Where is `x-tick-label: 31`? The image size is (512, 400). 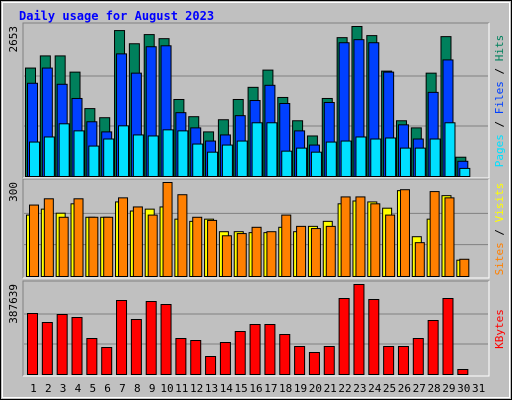 x-tick-label: 31 is located at coordinates (478, 388).